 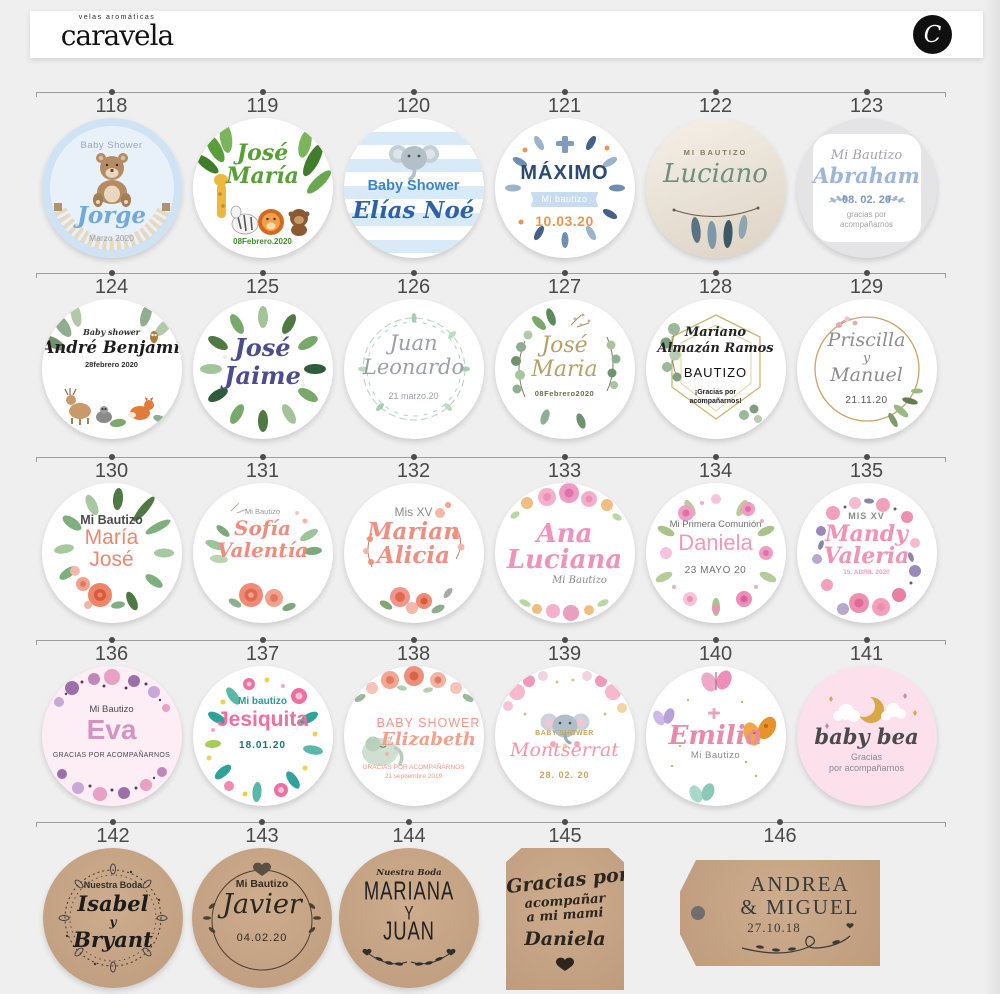 I want to click on design-number: 126, so click(x=413, y=287).